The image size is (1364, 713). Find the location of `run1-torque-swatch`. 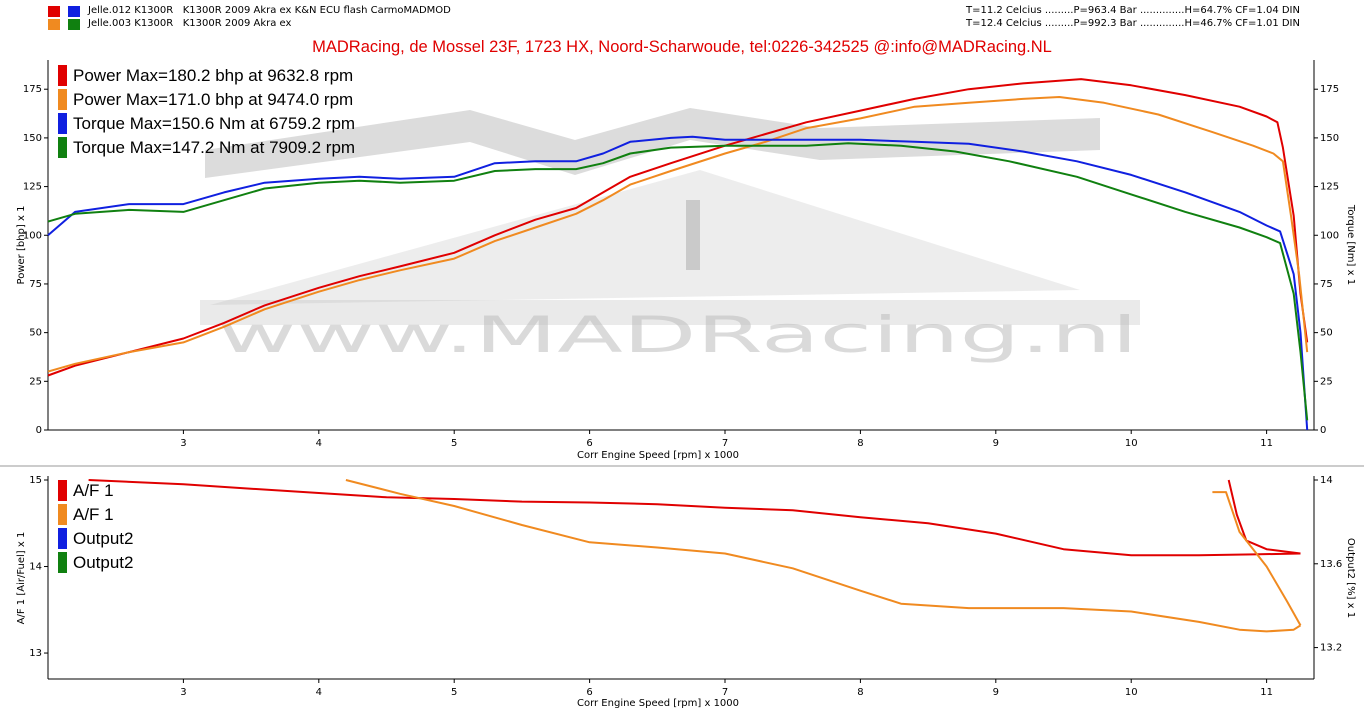

run1-torque-swatch is located at coordinates (74, 11).